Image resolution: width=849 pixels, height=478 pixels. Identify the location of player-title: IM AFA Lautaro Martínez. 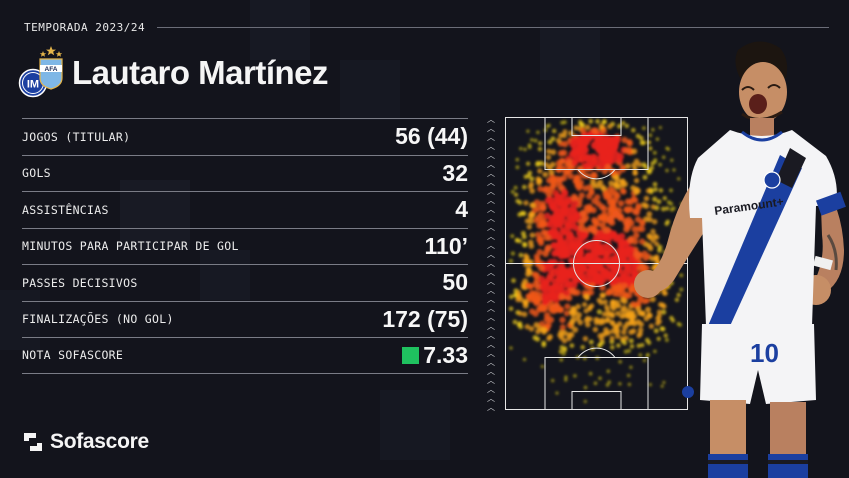
(173, 73).